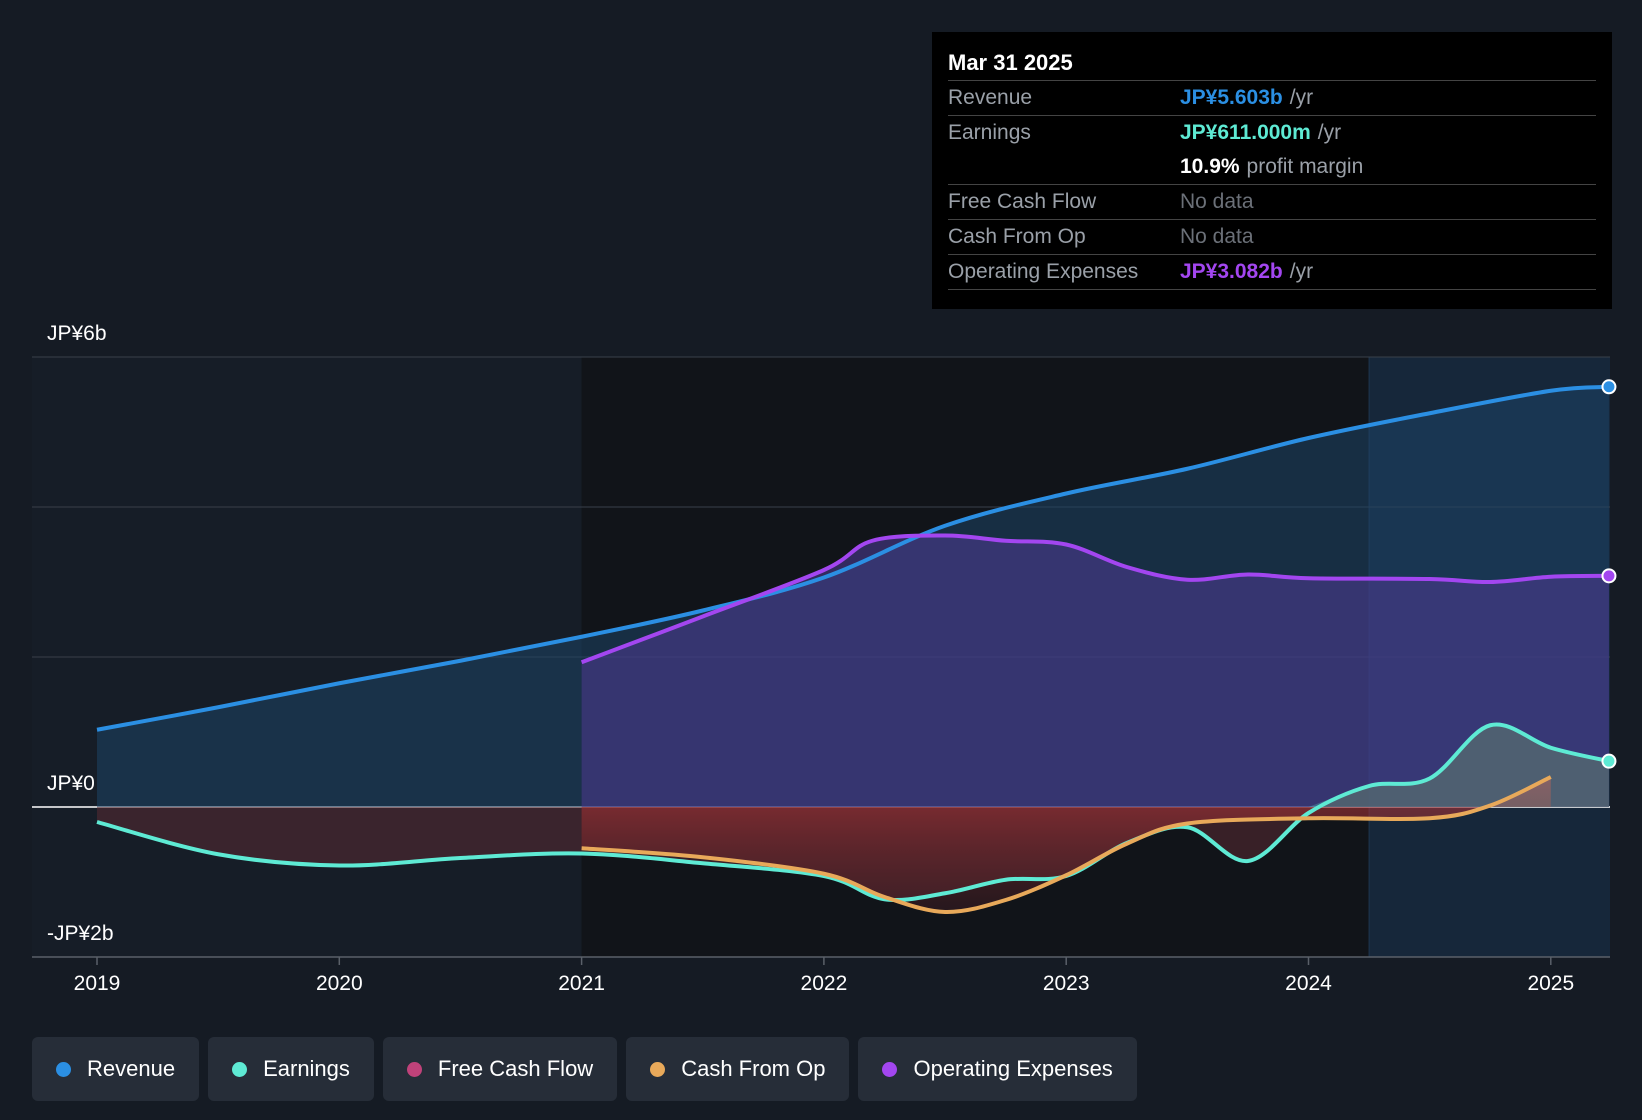 The height and width of the screenshot is (1120, 1642). Describe the element at coordinates (1066, 983) in the screenshot. I see `x-tick-label: 2023` at that location.